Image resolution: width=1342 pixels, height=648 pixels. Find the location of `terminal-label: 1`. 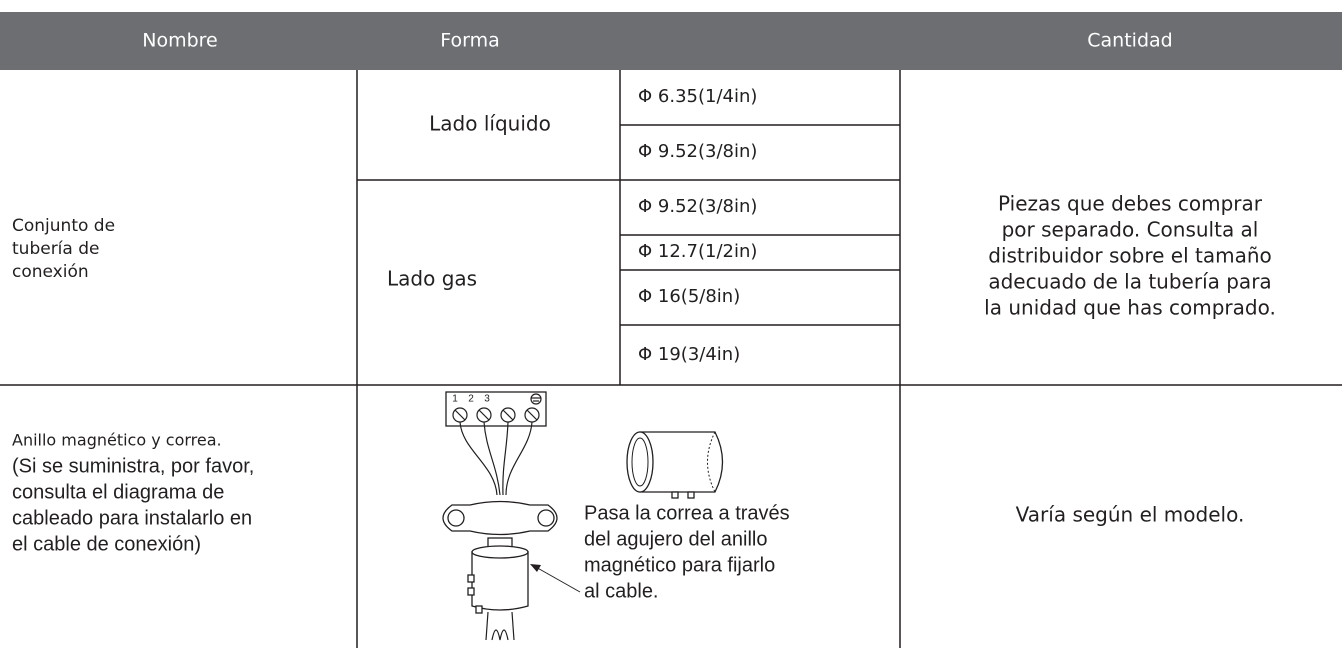

terminal-label: 1 is located at coordinates (455, 399).